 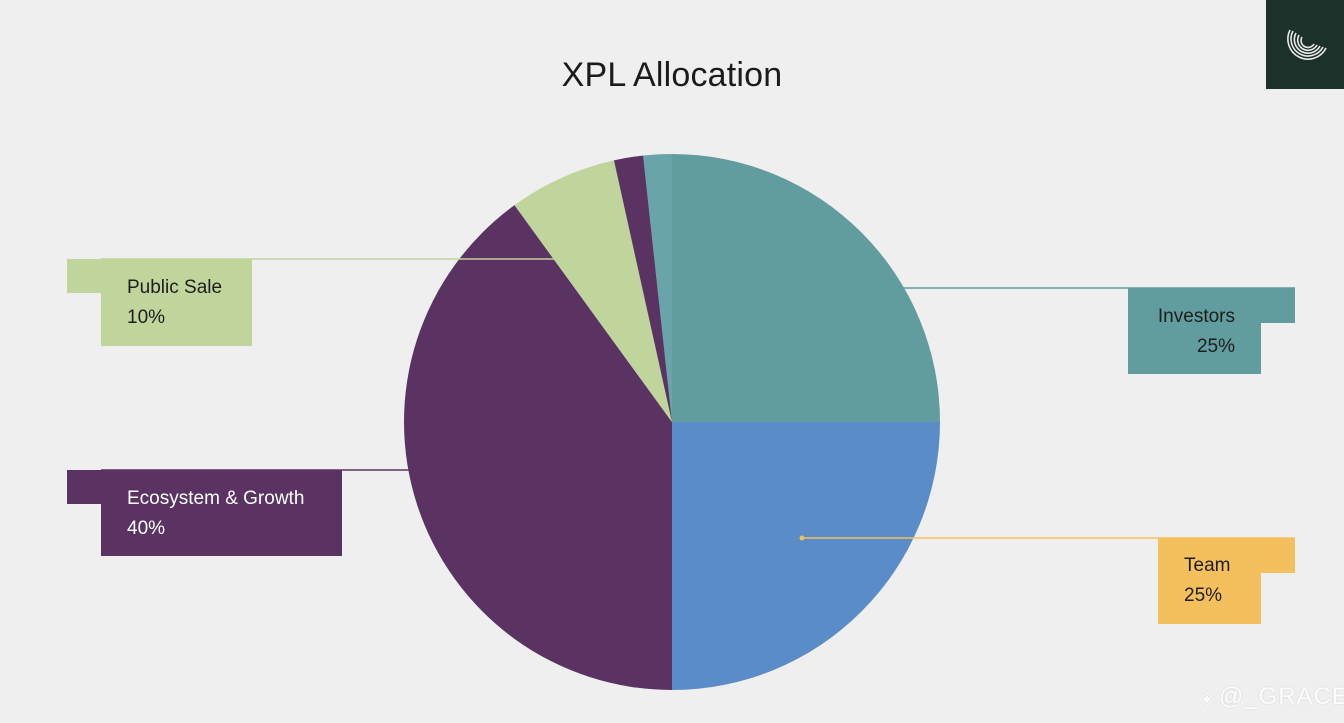 What do you see at coordinates (802, 538) in the screenshot?
I see `leader-dot-team` at bounding box center [802, 538].